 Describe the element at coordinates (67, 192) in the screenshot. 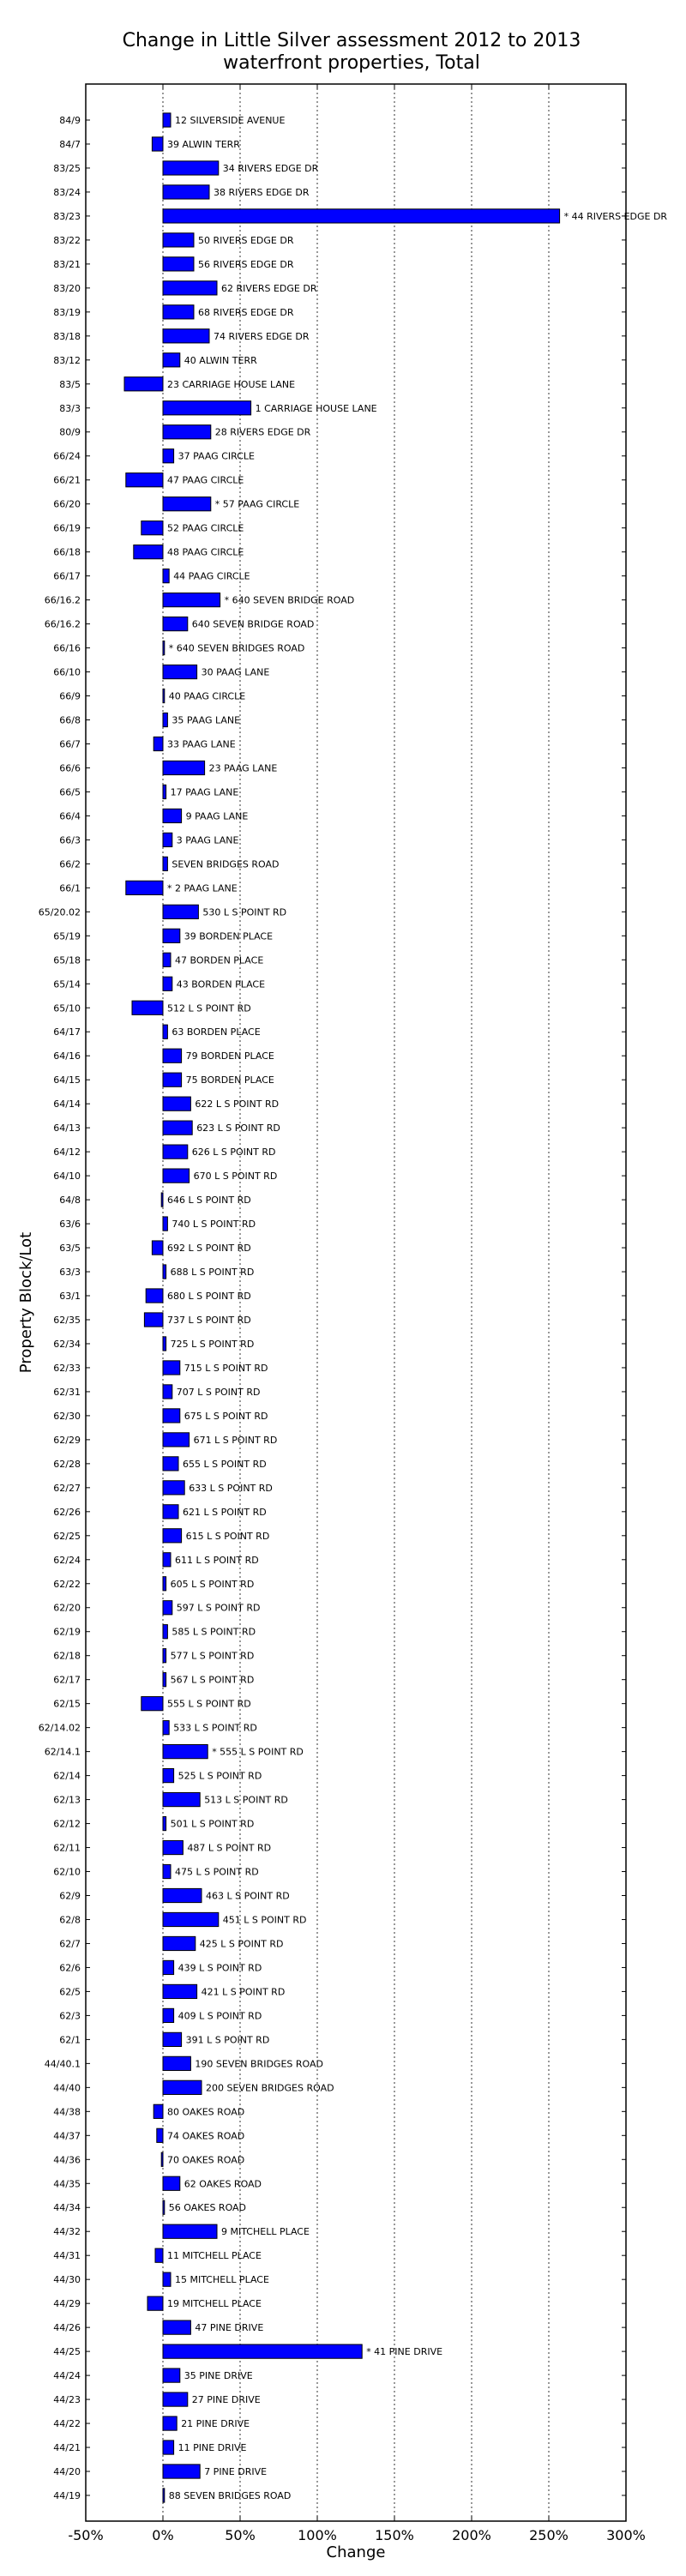

I see `y-tick-label: 83/24` at that location.